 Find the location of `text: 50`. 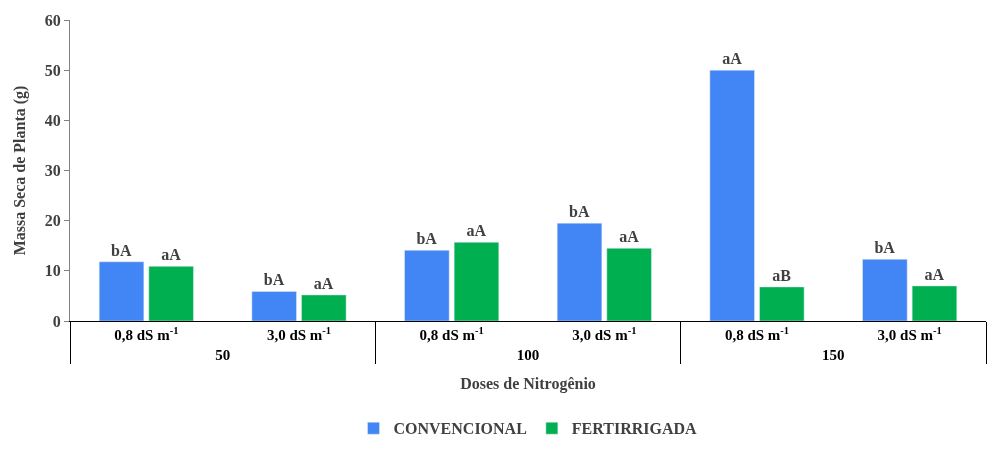

text: 50 is located at coordinates (223, 355).